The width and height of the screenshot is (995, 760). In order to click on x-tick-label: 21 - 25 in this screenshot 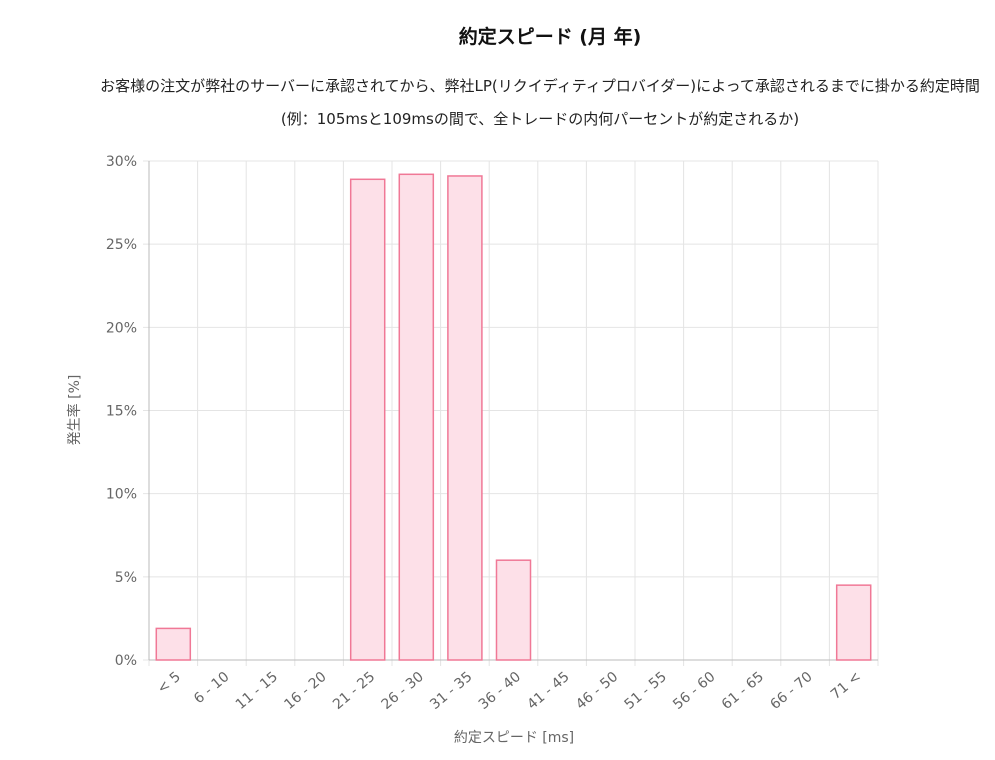, I will do `click(354, 691)`.